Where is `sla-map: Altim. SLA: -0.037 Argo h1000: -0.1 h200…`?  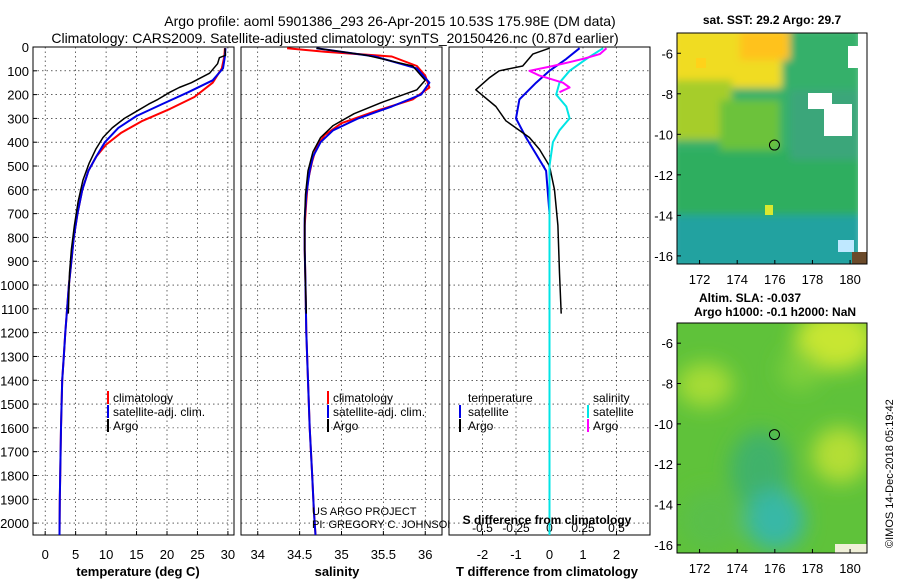
sla-map: Altim. SLA: -0.037 Argo h1000: -0.1 h200… is located at coordinates (761, 433).